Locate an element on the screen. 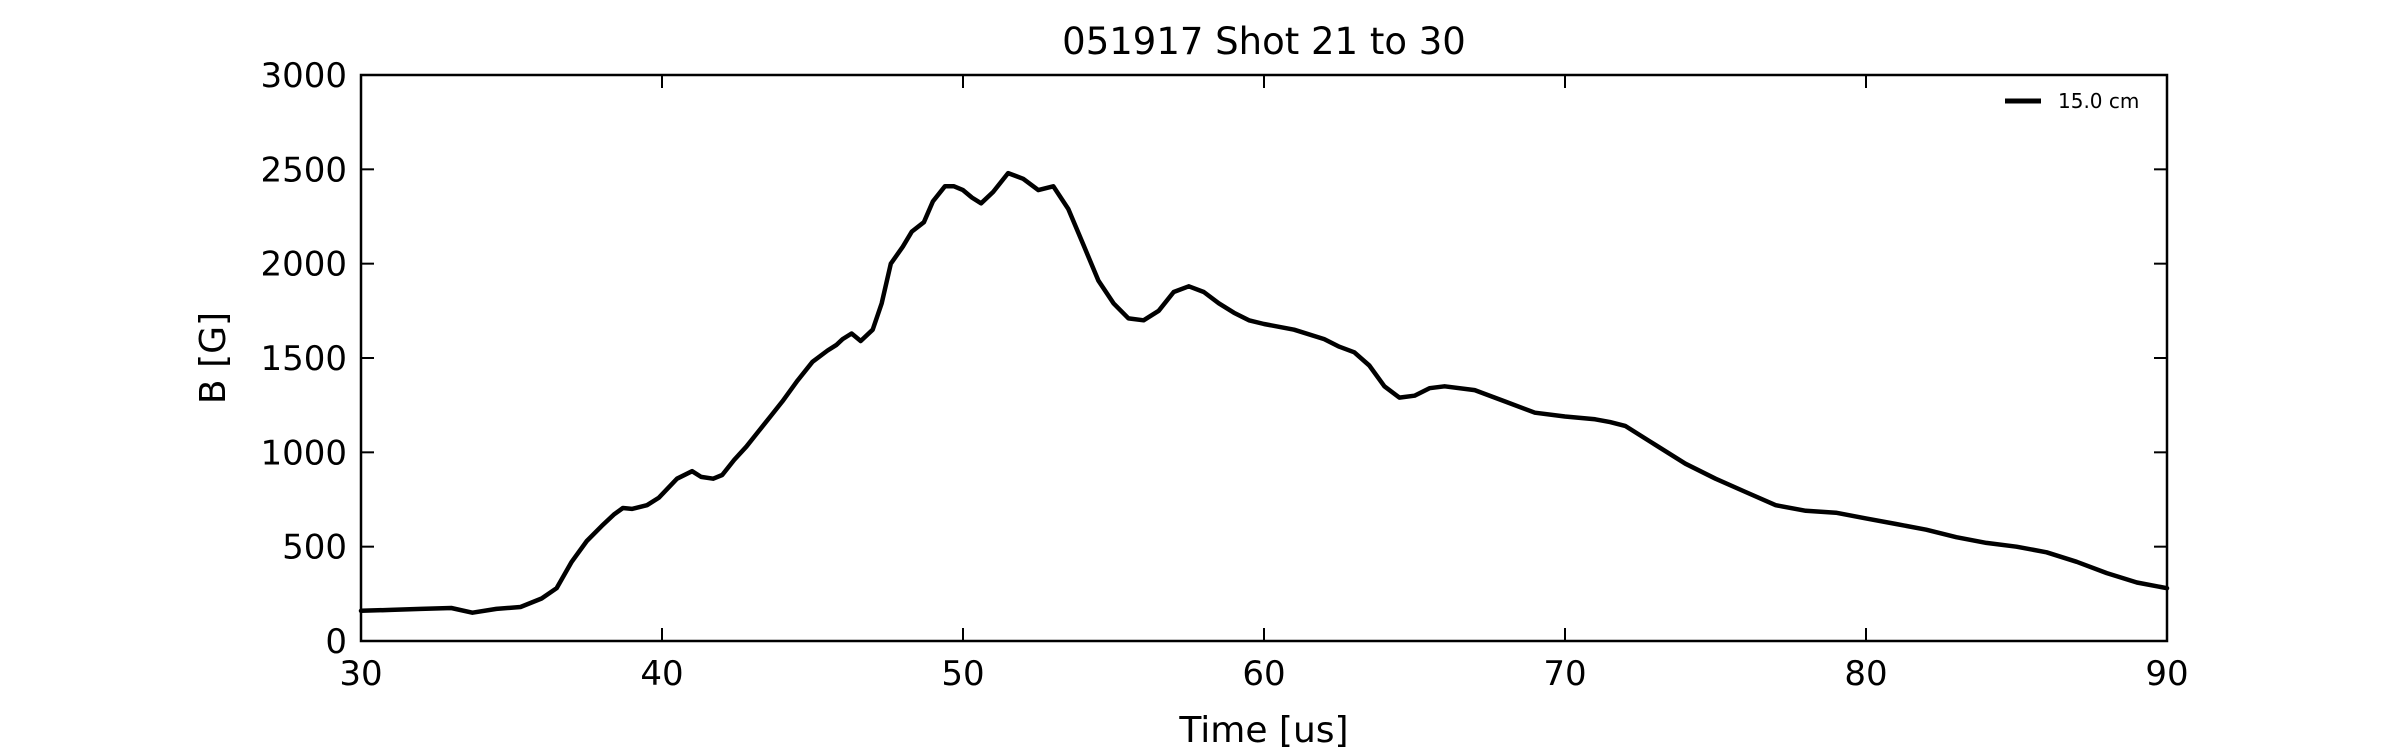  y-tick-label: 2000 is located at coordinates (303, 265).